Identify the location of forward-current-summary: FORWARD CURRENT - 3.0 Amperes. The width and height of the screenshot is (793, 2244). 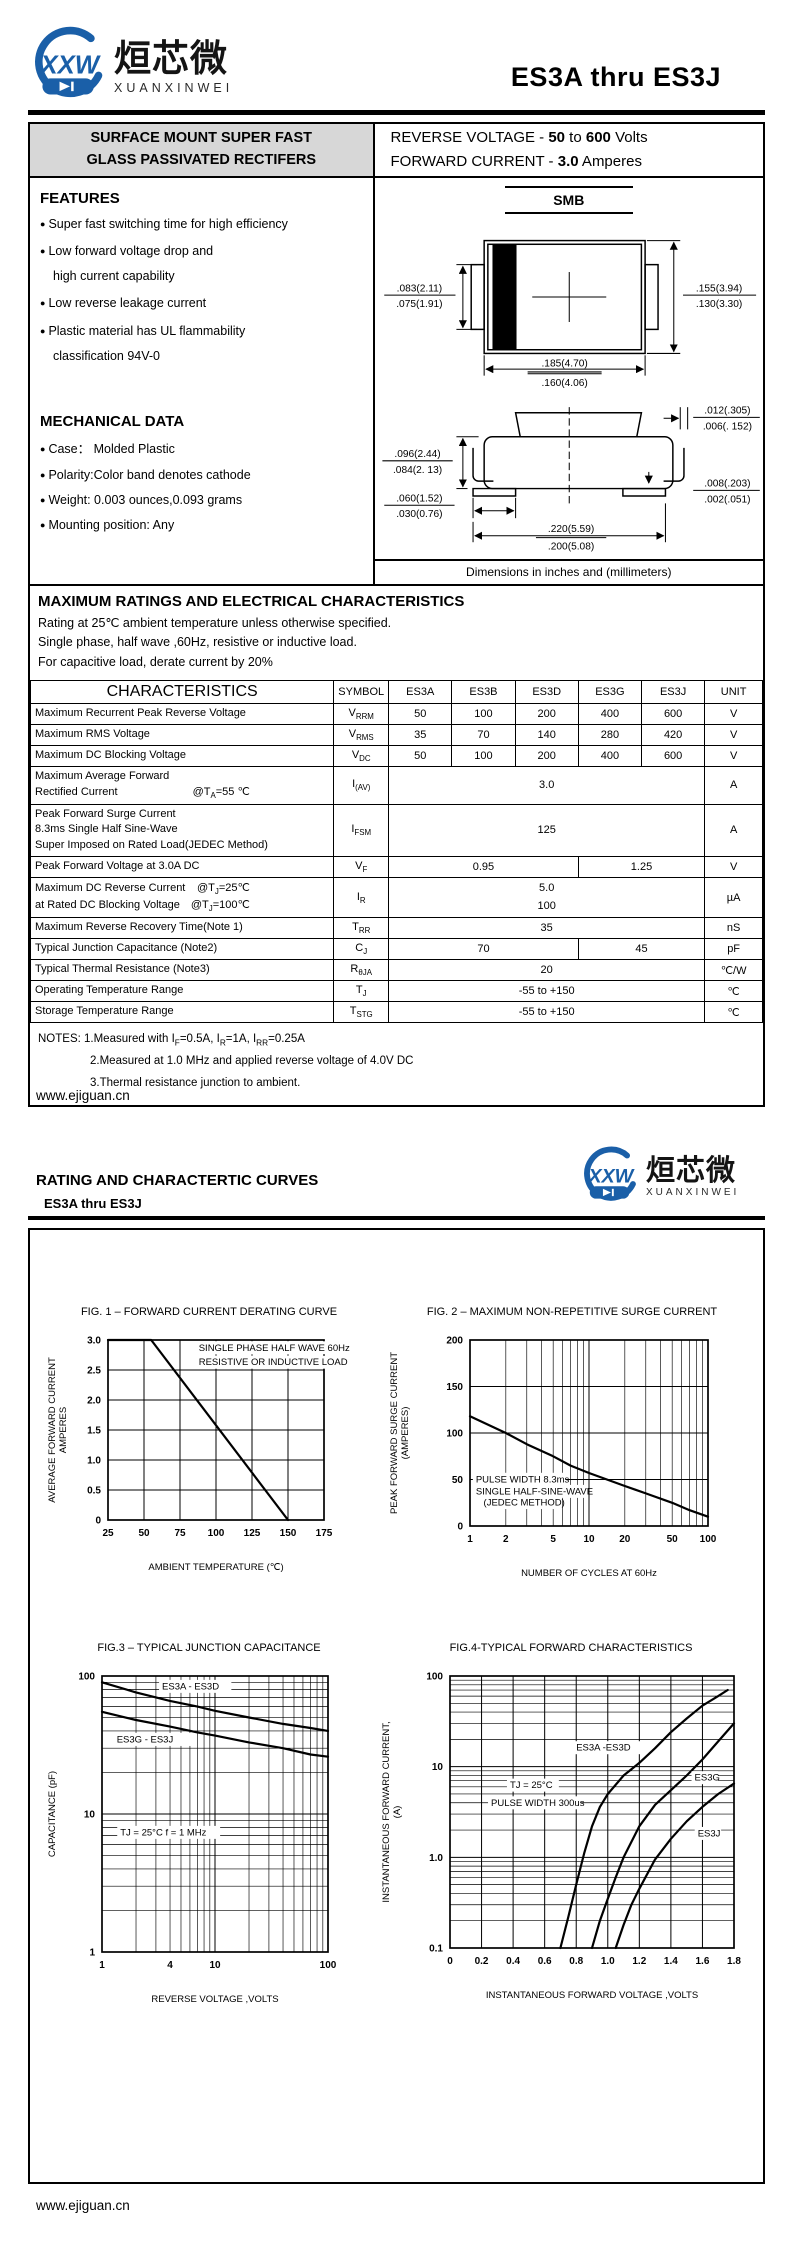
(577, 162).